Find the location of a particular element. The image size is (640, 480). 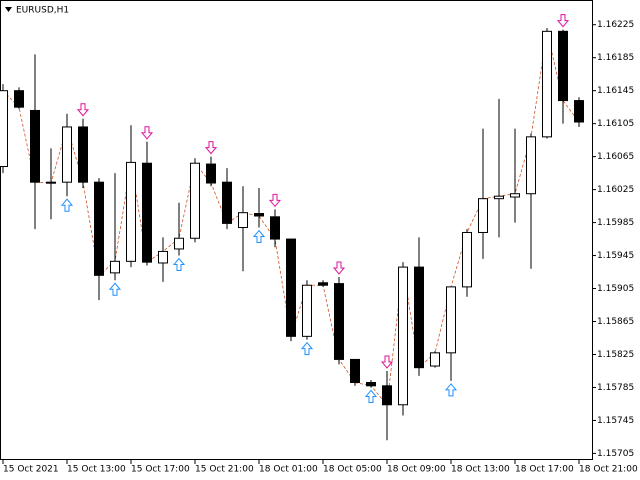

y-tick-label: 1.16145 is located at coordinates (615, 91).